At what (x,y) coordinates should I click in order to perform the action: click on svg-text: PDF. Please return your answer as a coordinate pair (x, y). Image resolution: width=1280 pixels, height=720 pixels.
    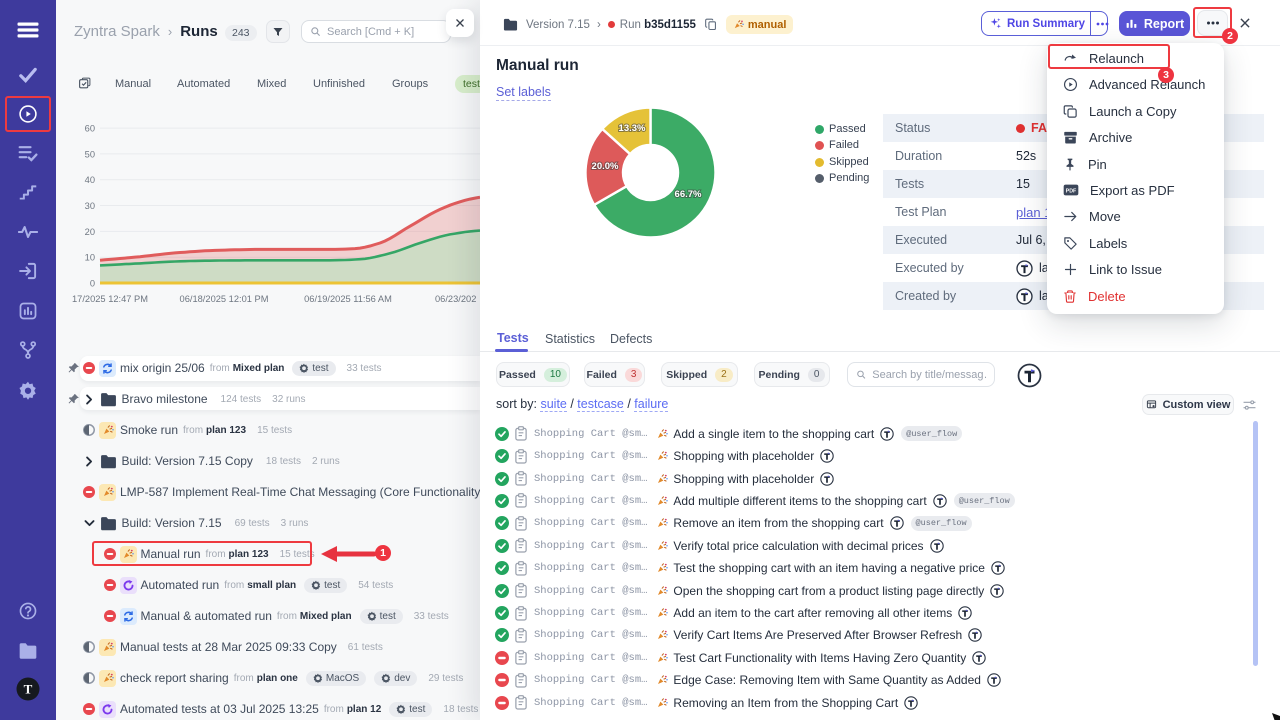
    Looking at the image, I should click on (1071, 192).